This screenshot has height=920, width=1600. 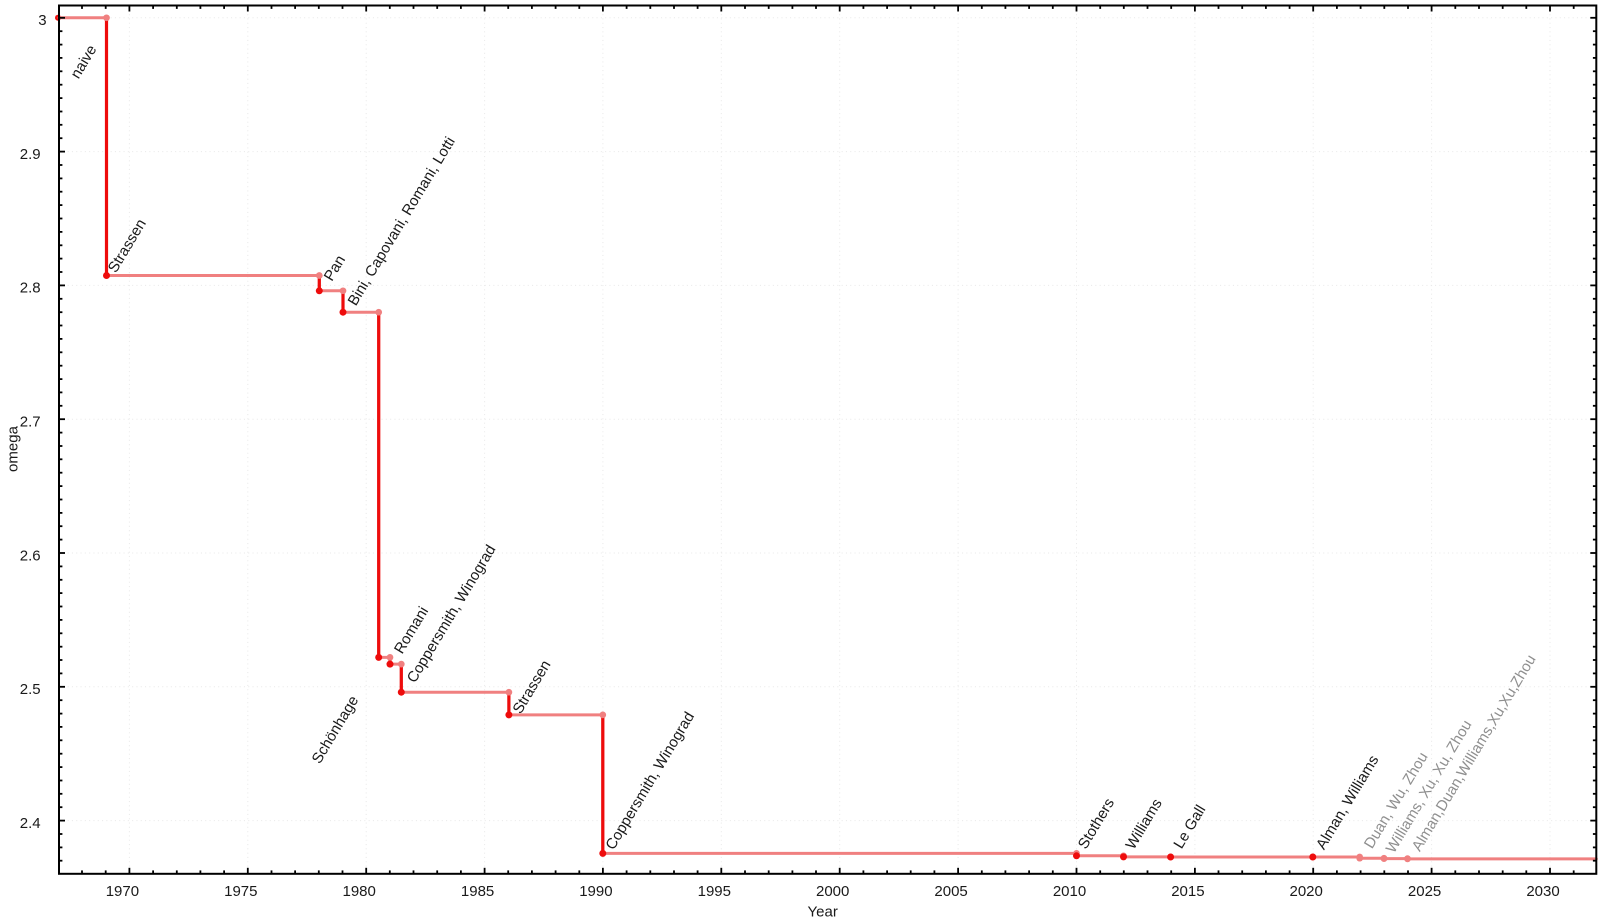 What do you see at coordinates (30, 689) in the screenshot?
I see `svg-text: 2.5` at bounding box center [30, 689].